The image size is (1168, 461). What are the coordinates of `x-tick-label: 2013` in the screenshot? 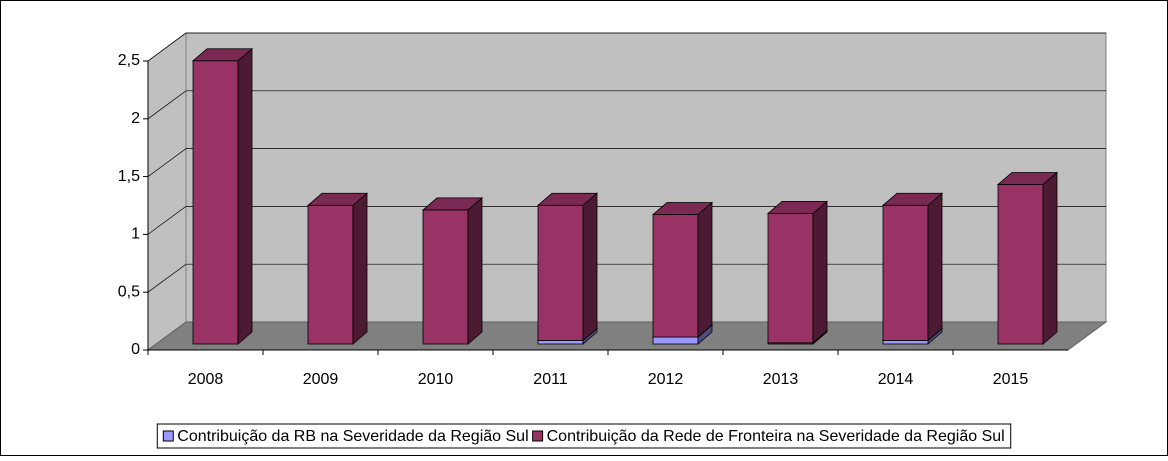 It's located at (781, 379).